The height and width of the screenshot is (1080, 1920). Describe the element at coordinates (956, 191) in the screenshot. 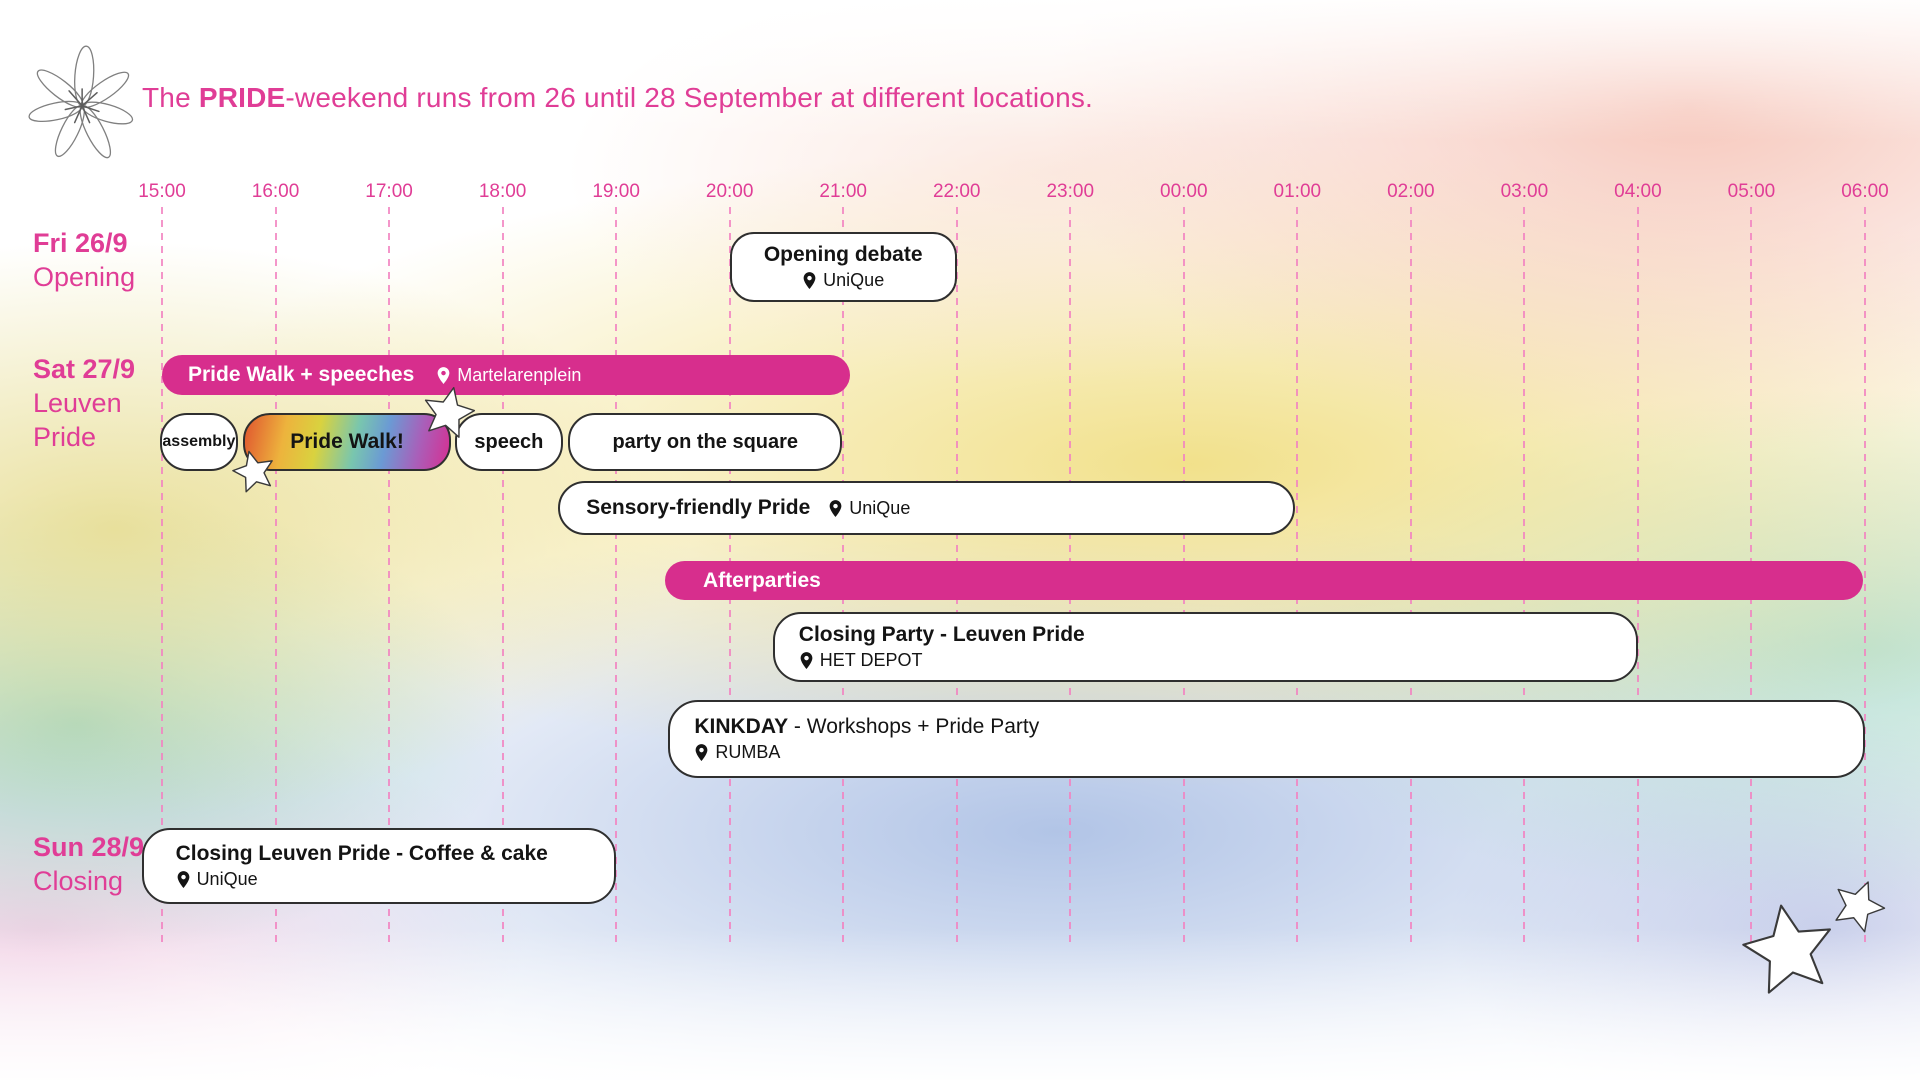

I see `axis-tick-22:00: 22:00` at that location.